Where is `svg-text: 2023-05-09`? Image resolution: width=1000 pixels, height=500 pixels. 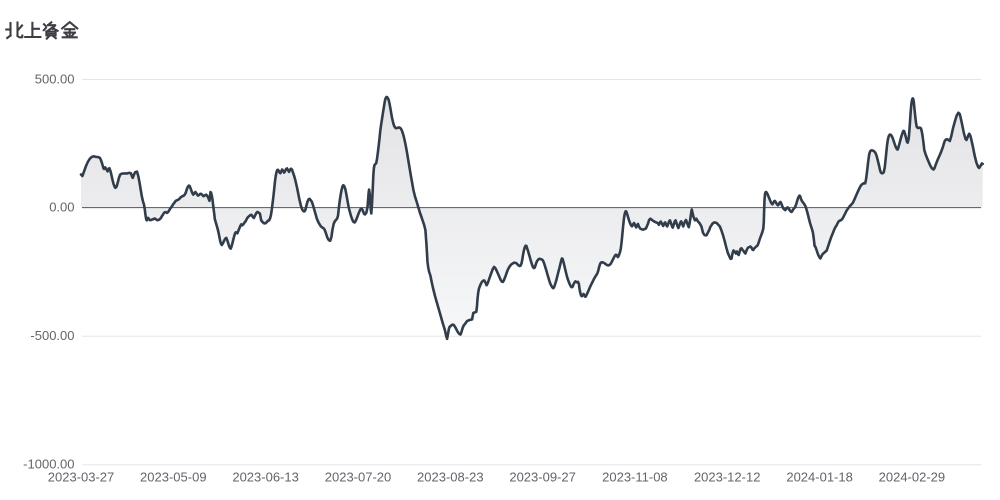
svg-text: 2023-05-09 is located at coordinates (173, 477).